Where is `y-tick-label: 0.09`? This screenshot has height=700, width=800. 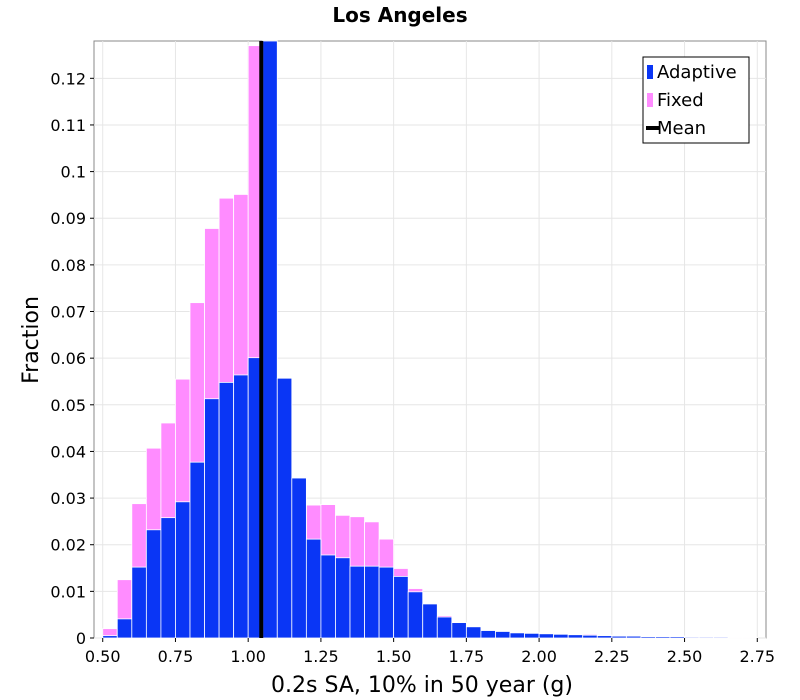
y-tick-label: 0.09 is located at coordinates (68, 218).